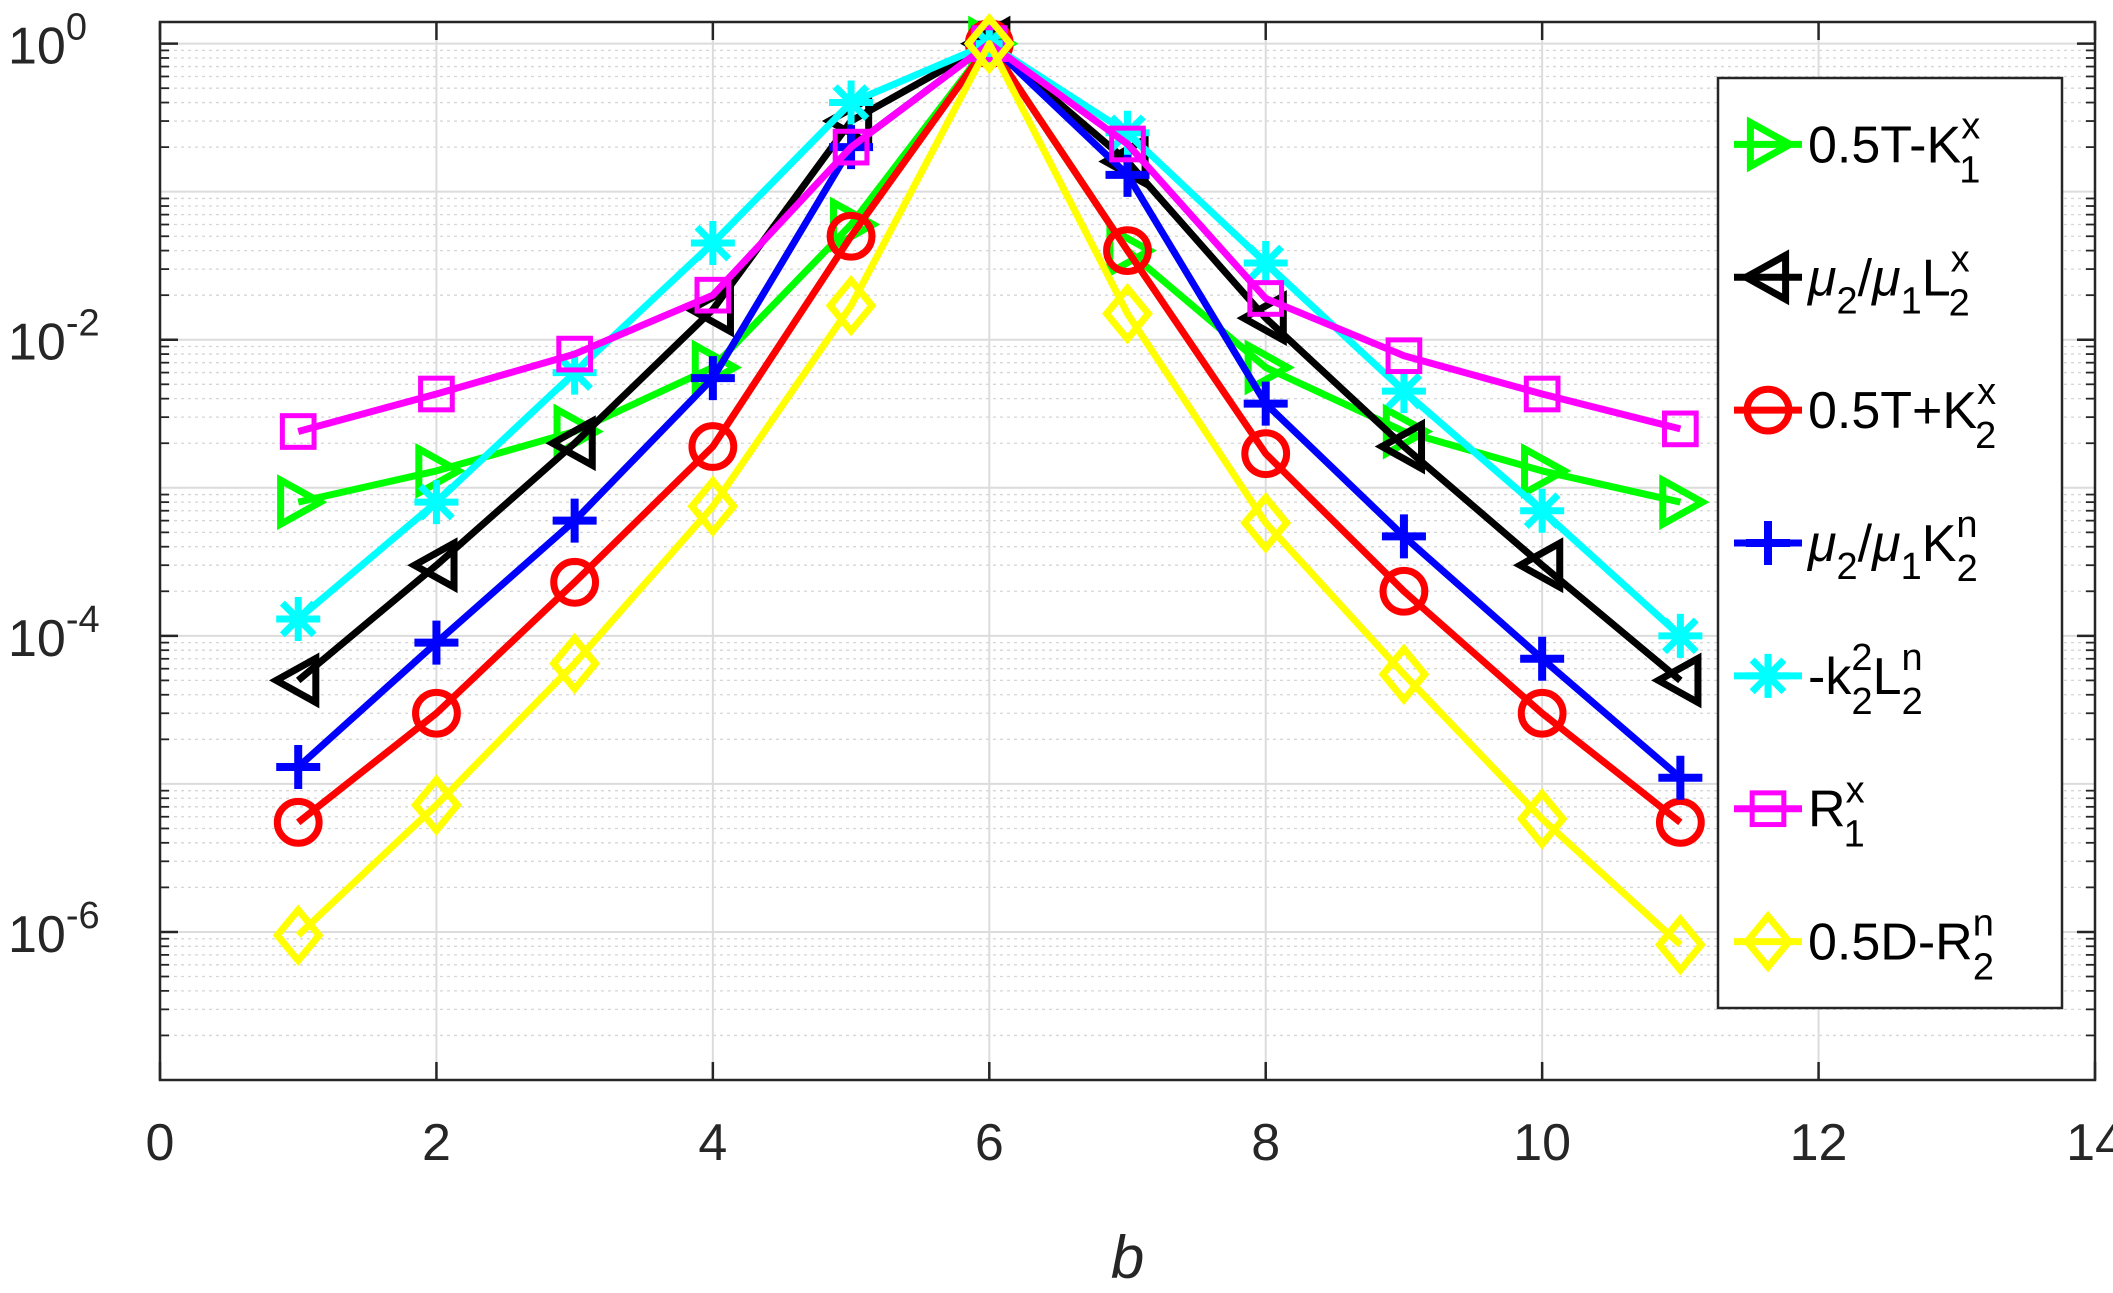 The height and width of the screenshot is (1293, 2113). Describe the element at coordinates (1542, 1143) in the screenshot. I see `x-tick-label: 10` at that location.